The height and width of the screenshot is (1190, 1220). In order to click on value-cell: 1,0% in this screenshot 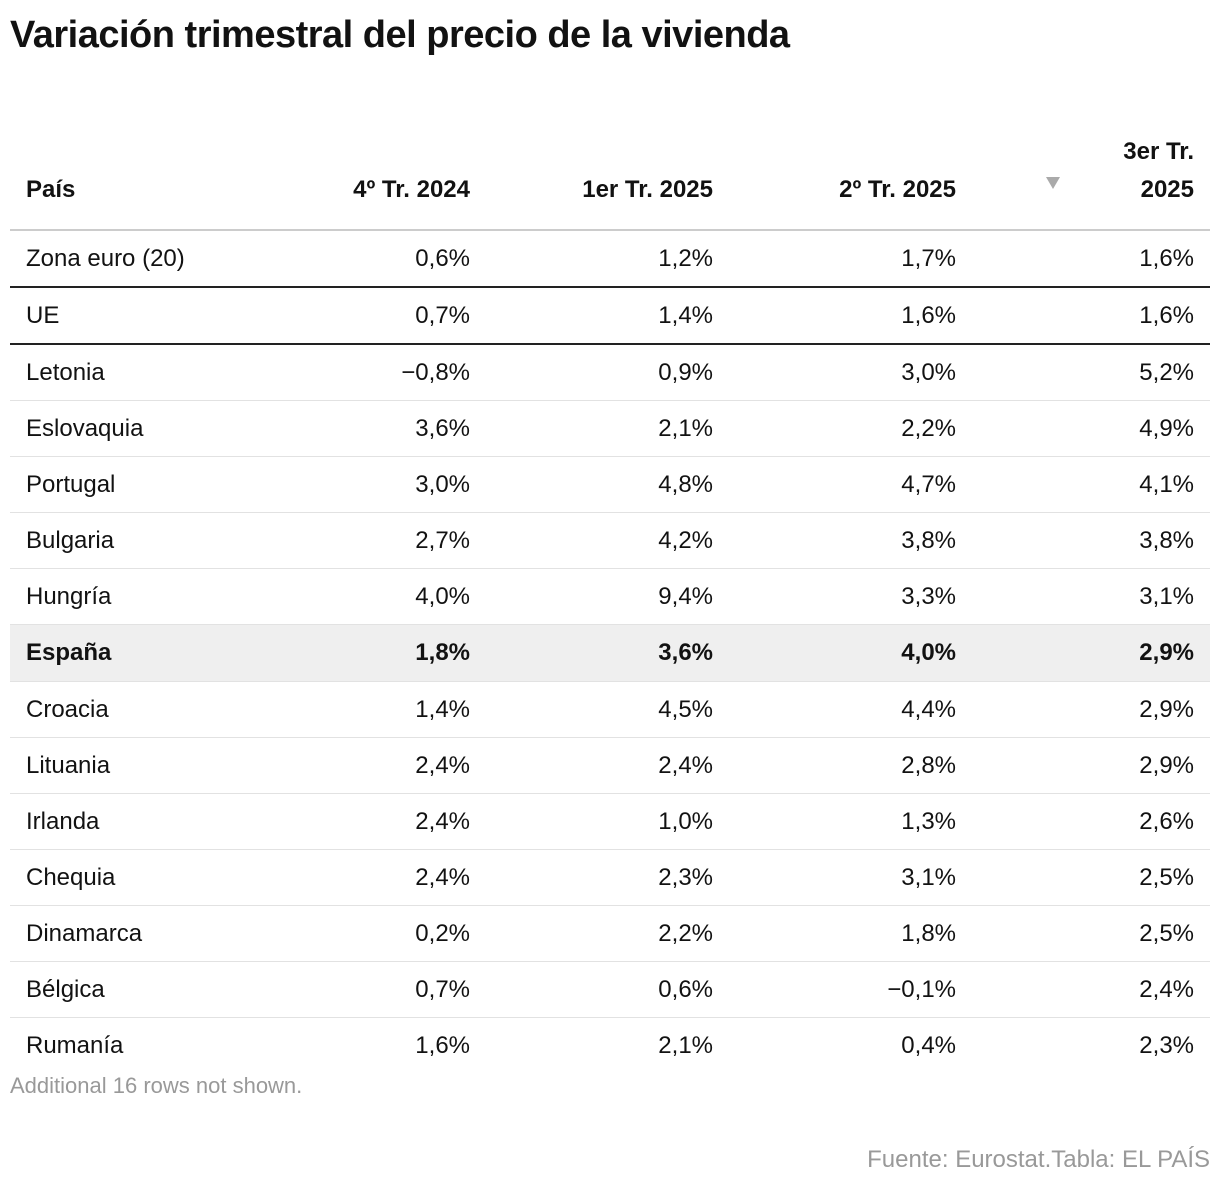, I will do `click(607, 821)`.